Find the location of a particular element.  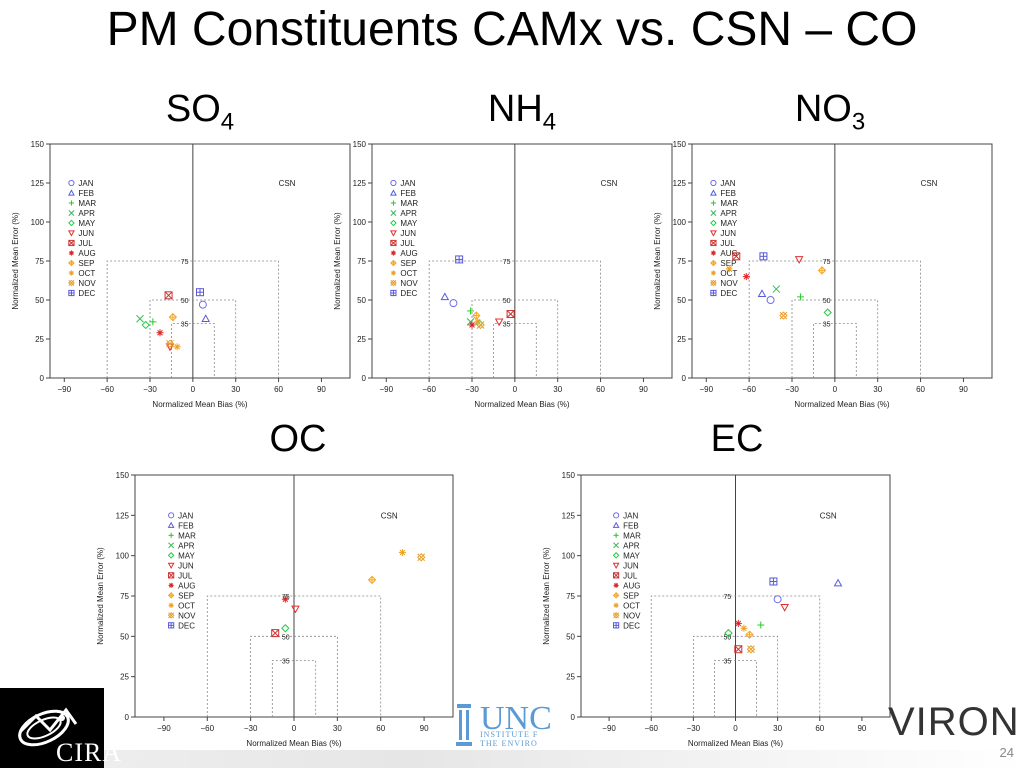

ec-legend-label-feb: FEB is located at coordinates (631, 525).